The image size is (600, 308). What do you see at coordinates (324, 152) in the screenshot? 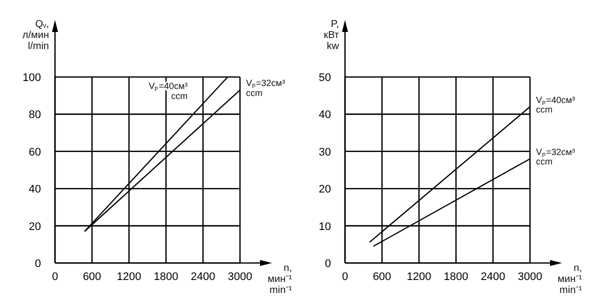
I see `y-tick-label: 30` at bounding box center [324, 152].